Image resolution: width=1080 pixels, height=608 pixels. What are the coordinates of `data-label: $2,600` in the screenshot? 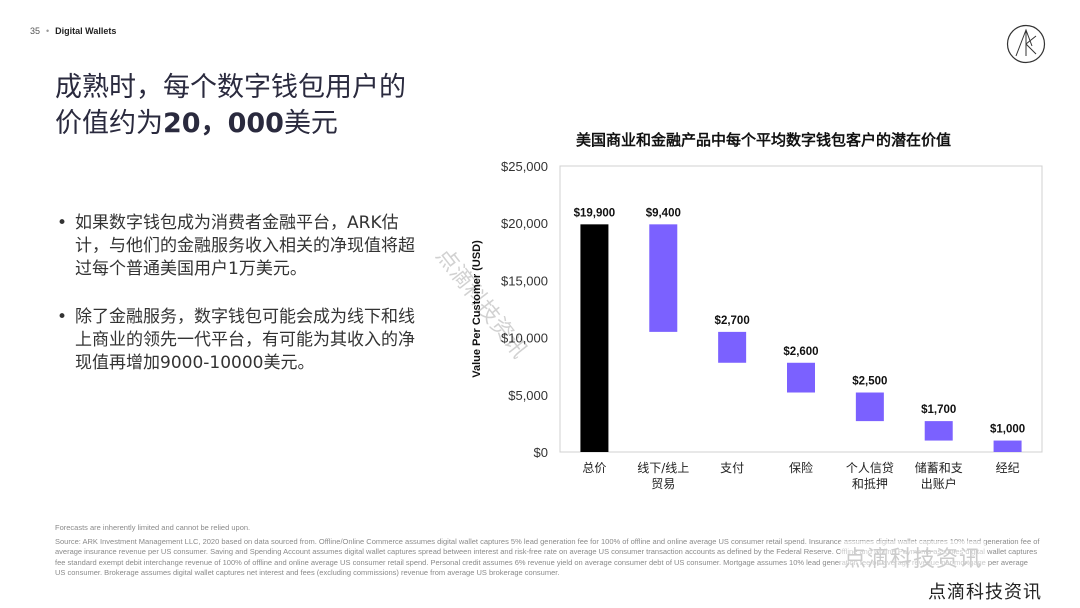 It's located at (800, 352).